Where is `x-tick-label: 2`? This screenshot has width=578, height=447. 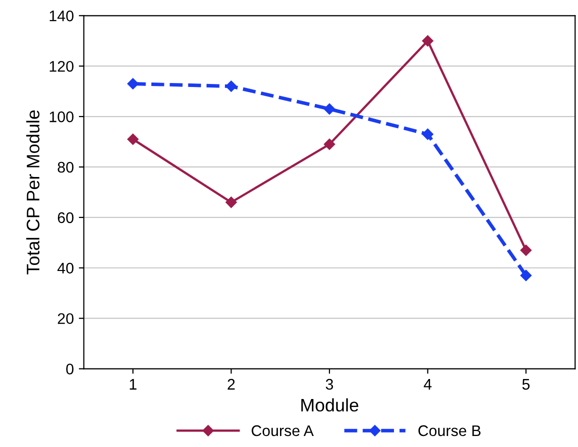
x-tick-label: 2 is located at coordinates (231, 384).